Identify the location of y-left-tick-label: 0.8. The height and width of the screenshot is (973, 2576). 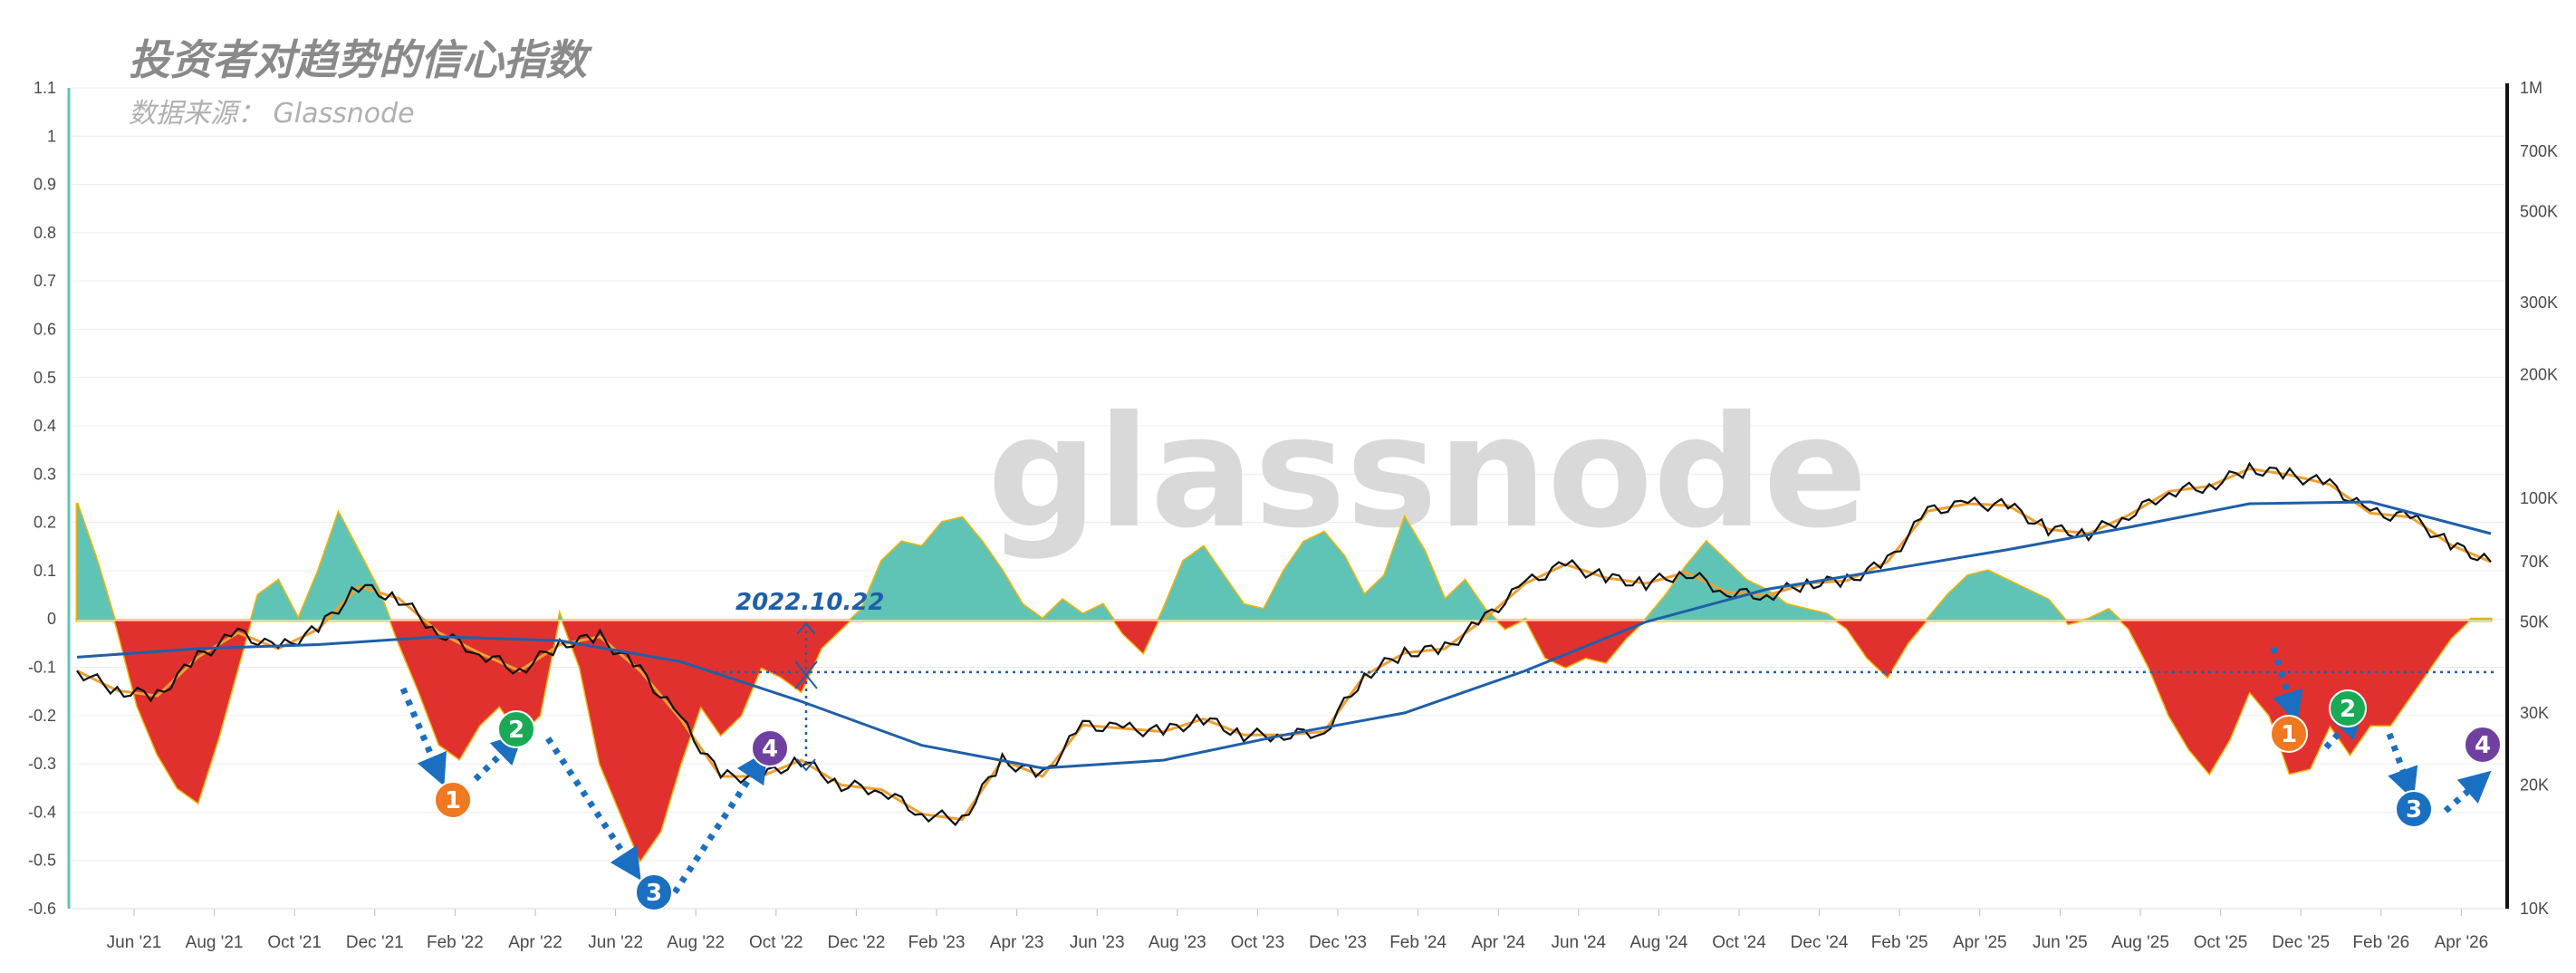
(45, 233).